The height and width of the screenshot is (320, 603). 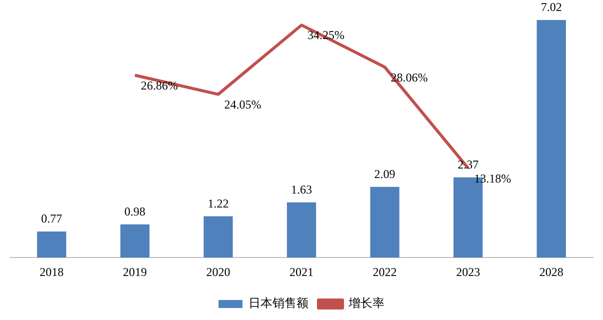 What do you see at coordinates (52, 271) in the screenshot?
I see `x-tick-label: 2018` at bounding box center [52, 271].